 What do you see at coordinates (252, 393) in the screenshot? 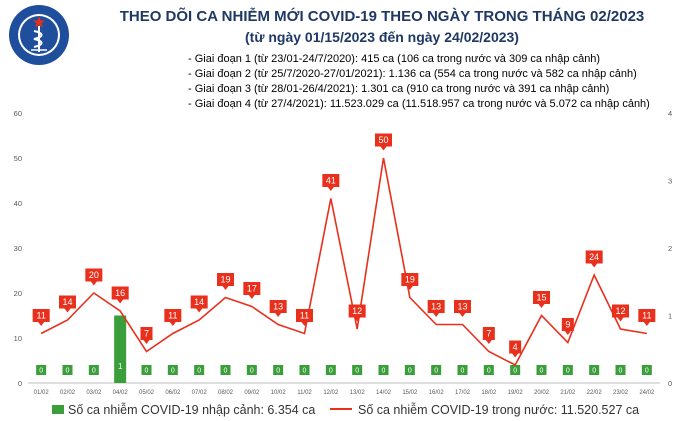
I see `x-axis-tick-label: 09/02` at bounding box center [252, 393].